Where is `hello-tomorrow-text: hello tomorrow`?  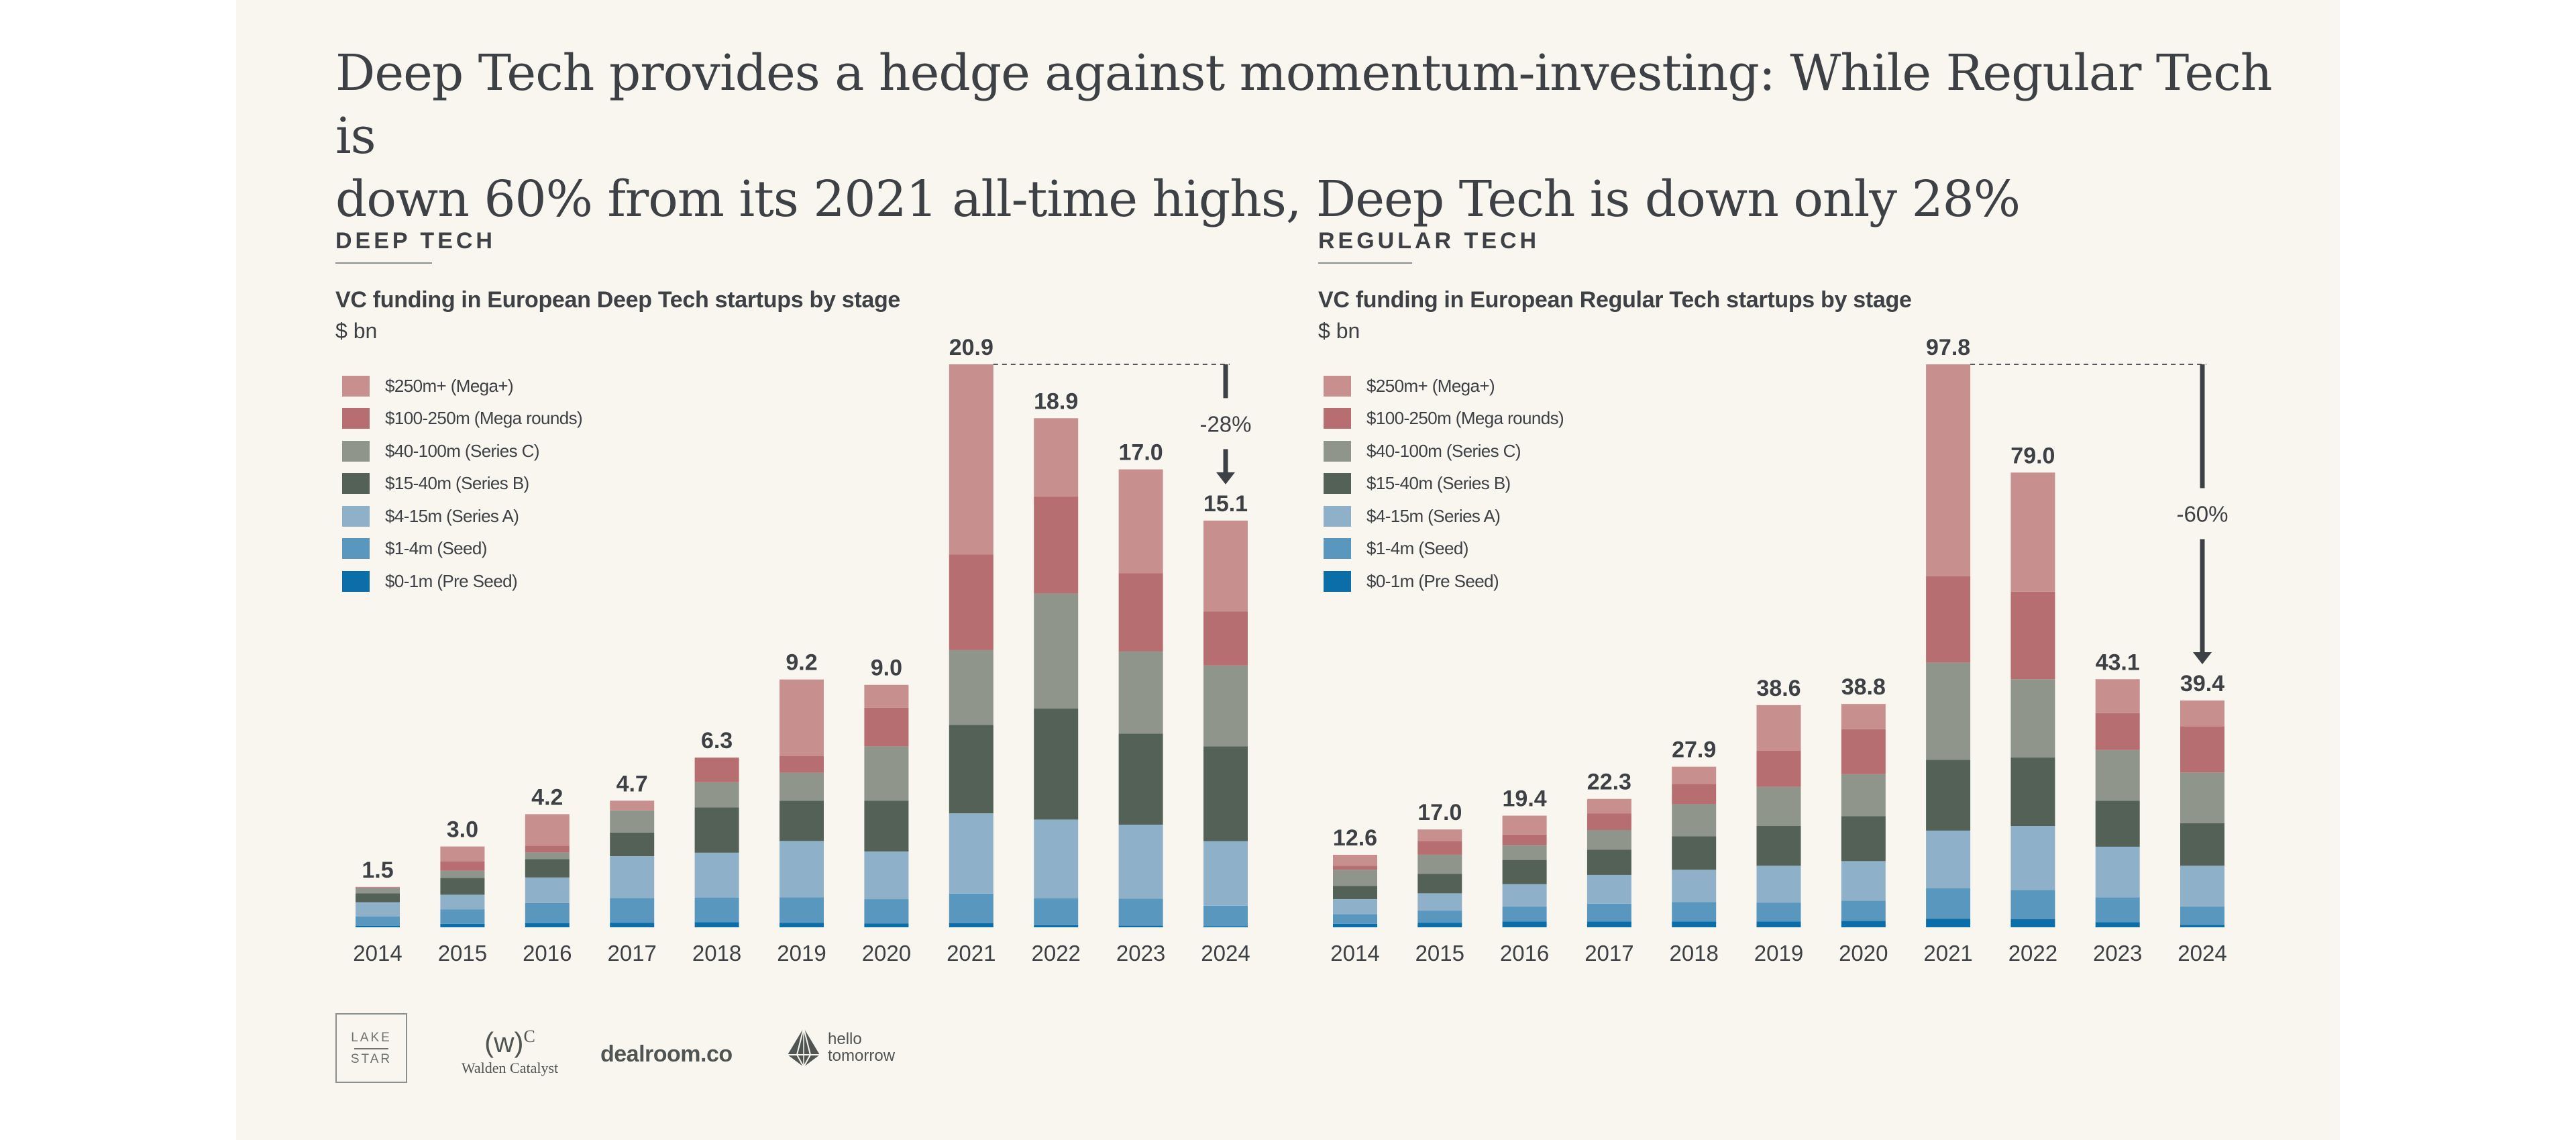 hello-tomorrow-text: hello tomorrow is located at coordinates (861, 1047).